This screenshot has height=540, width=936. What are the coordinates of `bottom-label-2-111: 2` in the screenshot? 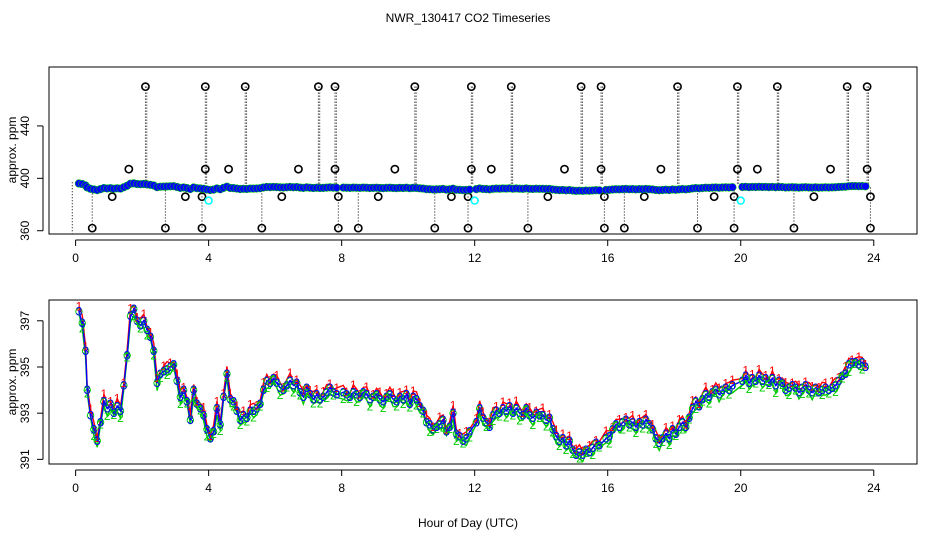 It's located at (449, 429).